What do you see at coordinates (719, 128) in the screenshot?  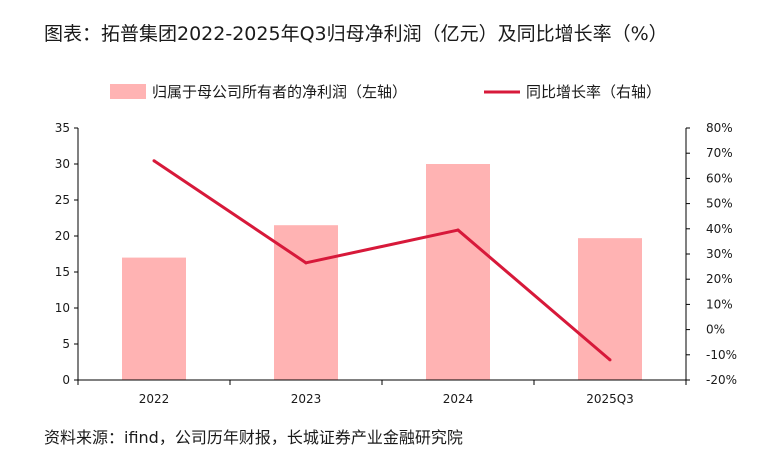 I see `right-tick-label: 80%` at bounding box center [719, 128].